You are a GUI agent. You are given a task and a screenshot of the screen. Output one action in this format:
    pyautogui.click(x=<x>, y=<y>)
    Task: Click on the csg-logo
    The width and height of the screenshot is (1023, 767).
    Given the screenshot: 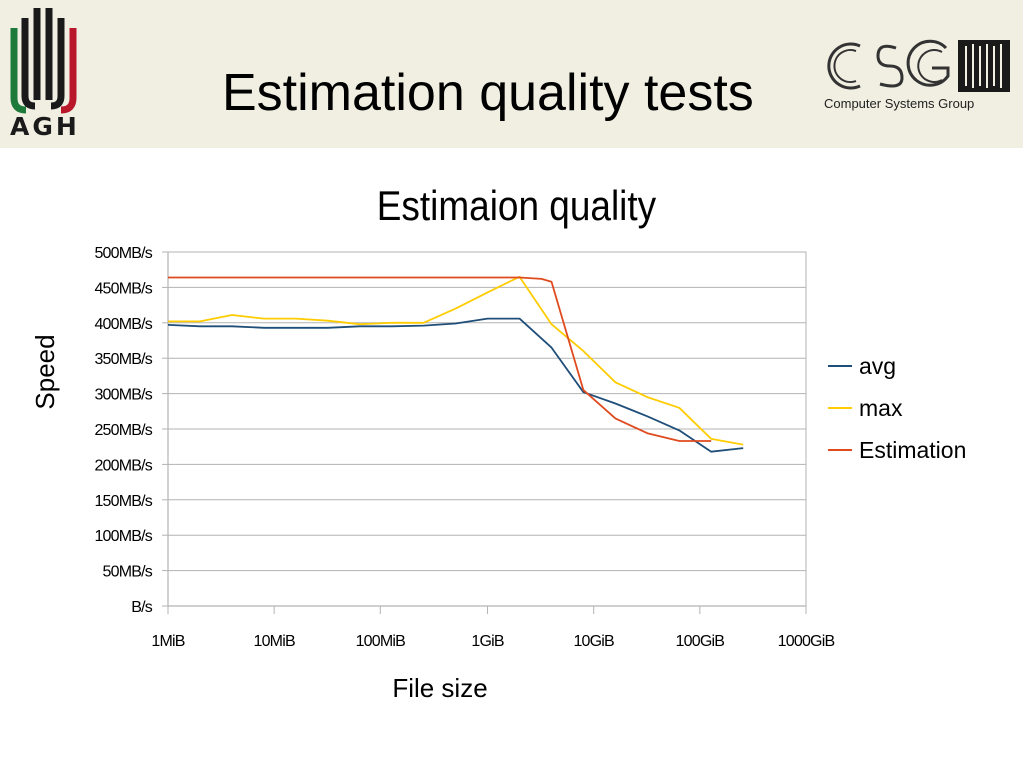 What is the action you would take?
    pyautogui.click(x=918, y=65)
    